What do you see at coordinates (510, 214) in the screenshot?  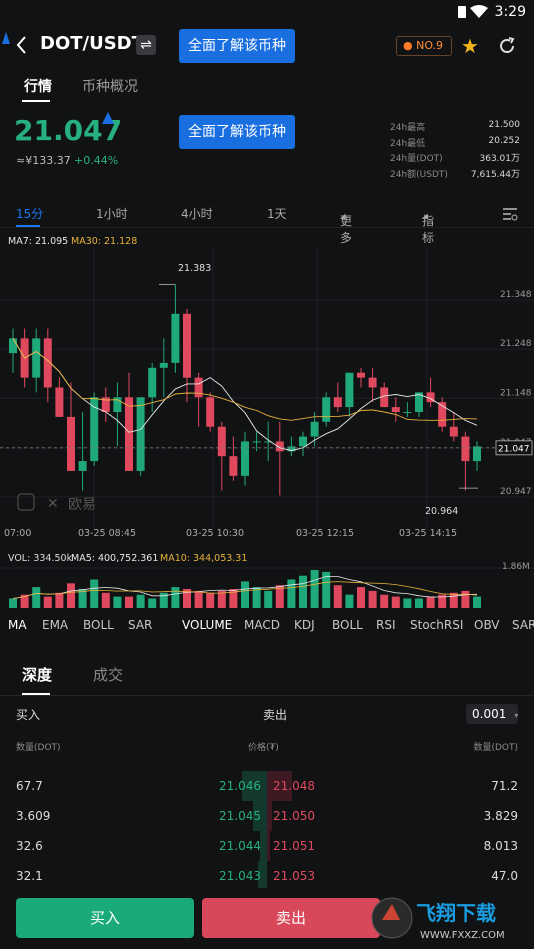 I see `chart-settings-icon` at bounding box center [510, 214].